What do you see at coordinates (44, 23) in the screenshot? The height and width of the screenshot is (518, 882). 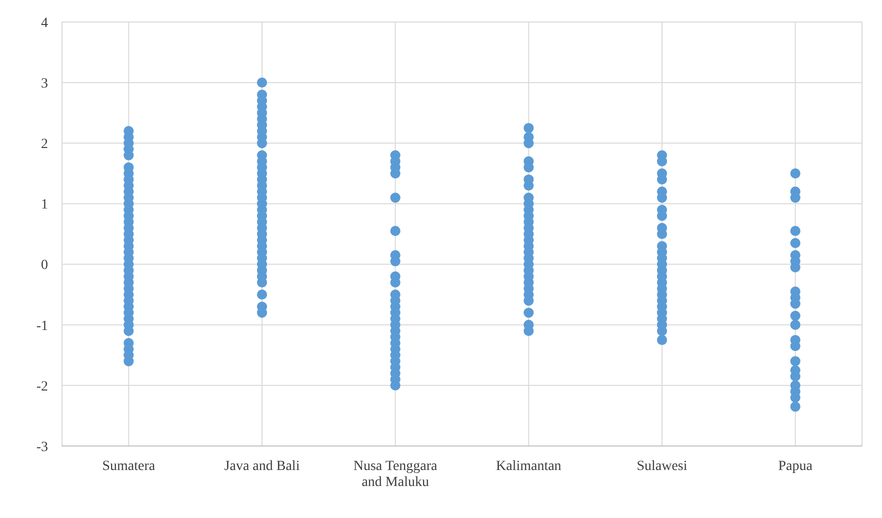 I see `y-tick-label: 4` at bounding box center [44, 23].